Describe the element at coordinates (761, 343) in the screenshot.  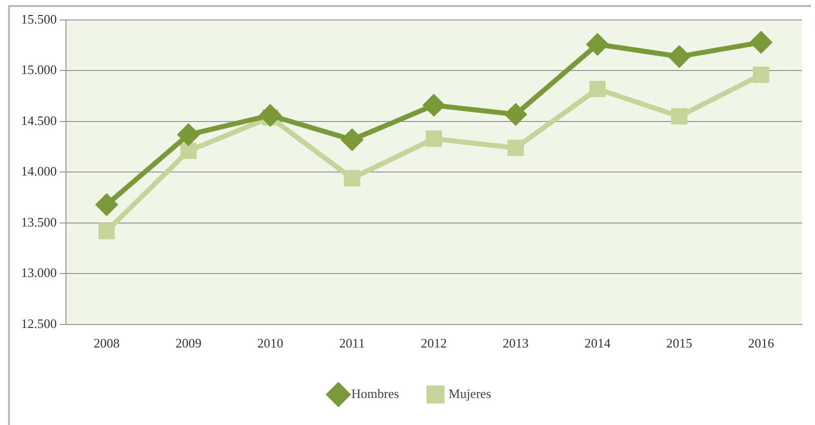
I see `x-tick-label: 2016` at that location.